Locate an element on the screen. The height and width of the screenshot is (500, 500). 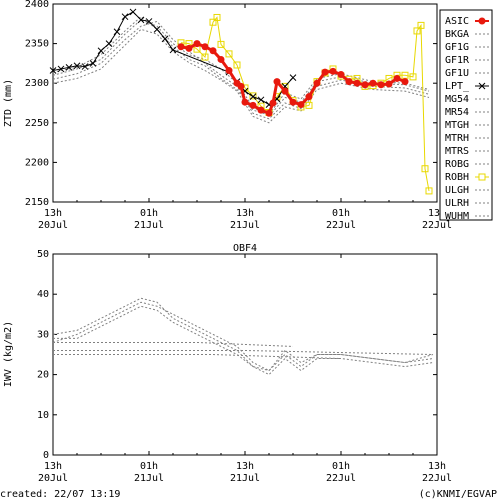
legend-item-asic: ASIC is located at coordinates (467, 21).